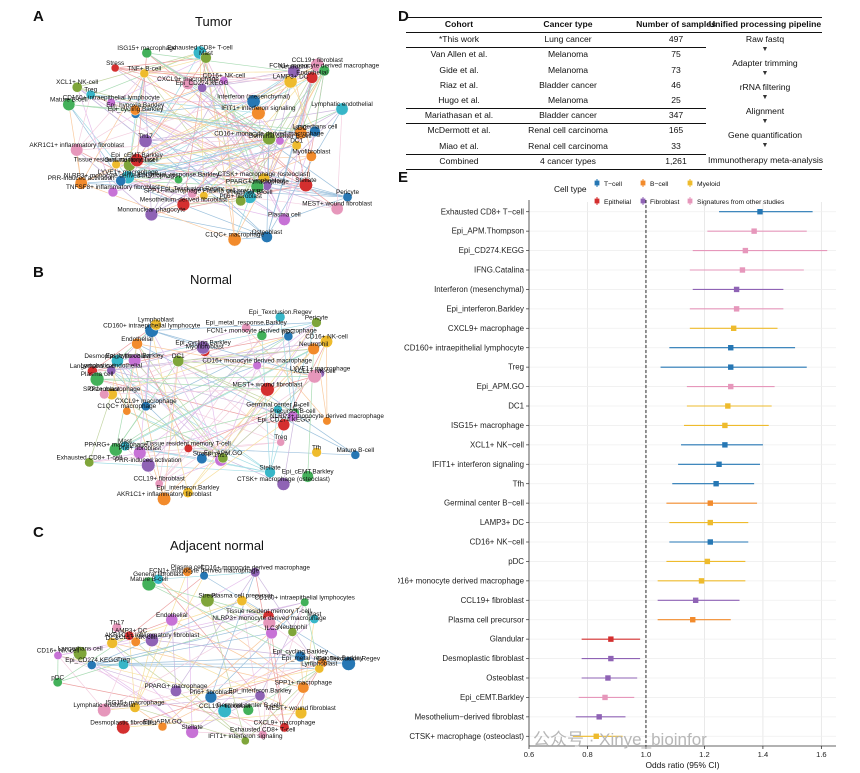  I want to click on cell-cohort: Van Allen et al., so click(459, 54).